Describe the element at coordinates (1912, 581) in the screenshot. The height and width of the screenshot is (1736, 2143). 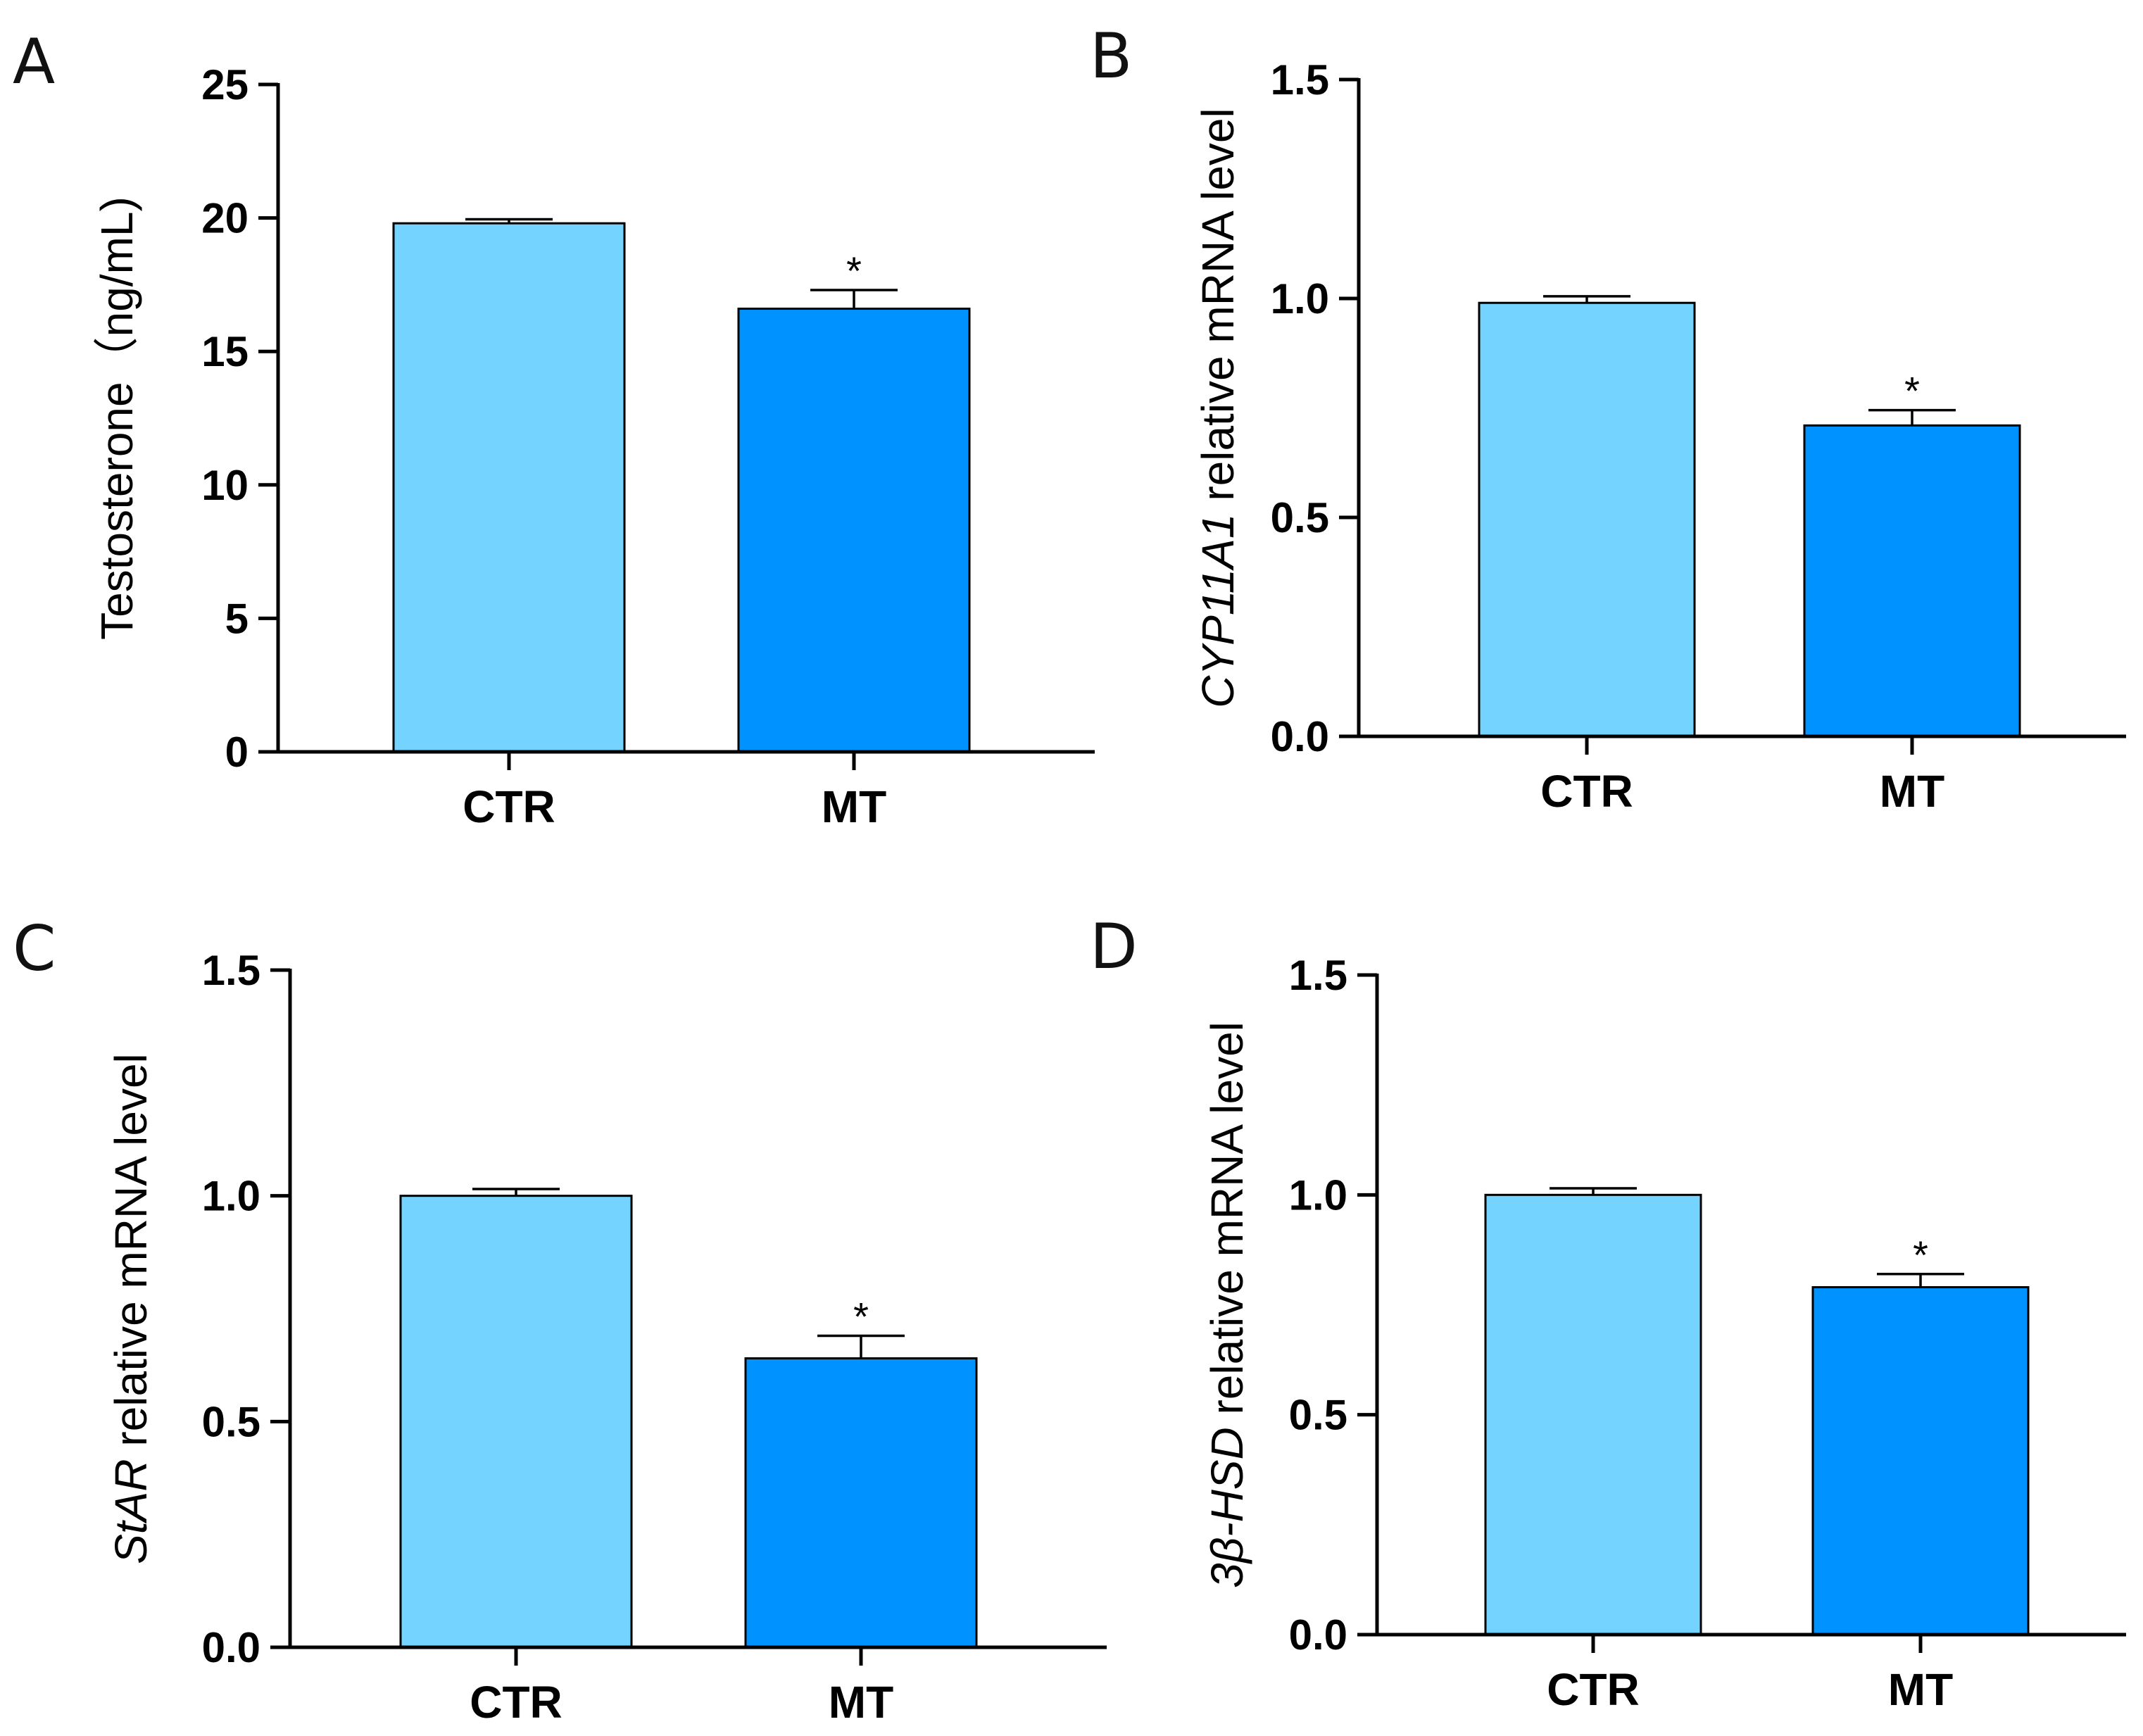
I see `panel-b-bar-mt` at that location.